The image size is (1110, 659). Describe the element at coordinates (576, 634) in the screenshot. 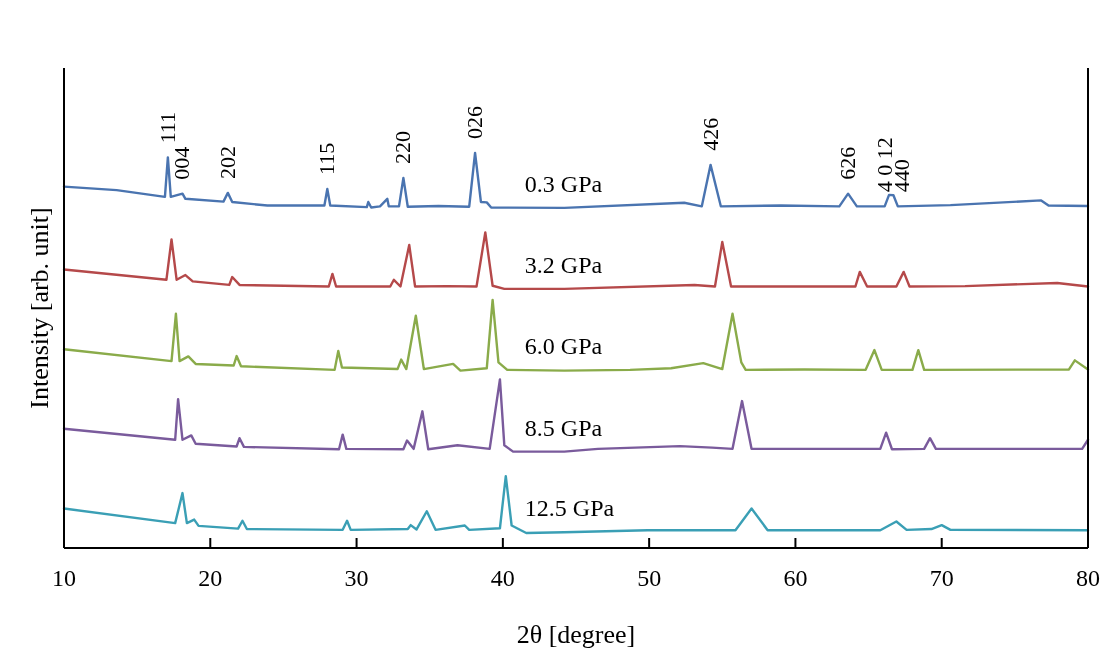

I see `x-axis-title: 2θ [degree]` at that location.